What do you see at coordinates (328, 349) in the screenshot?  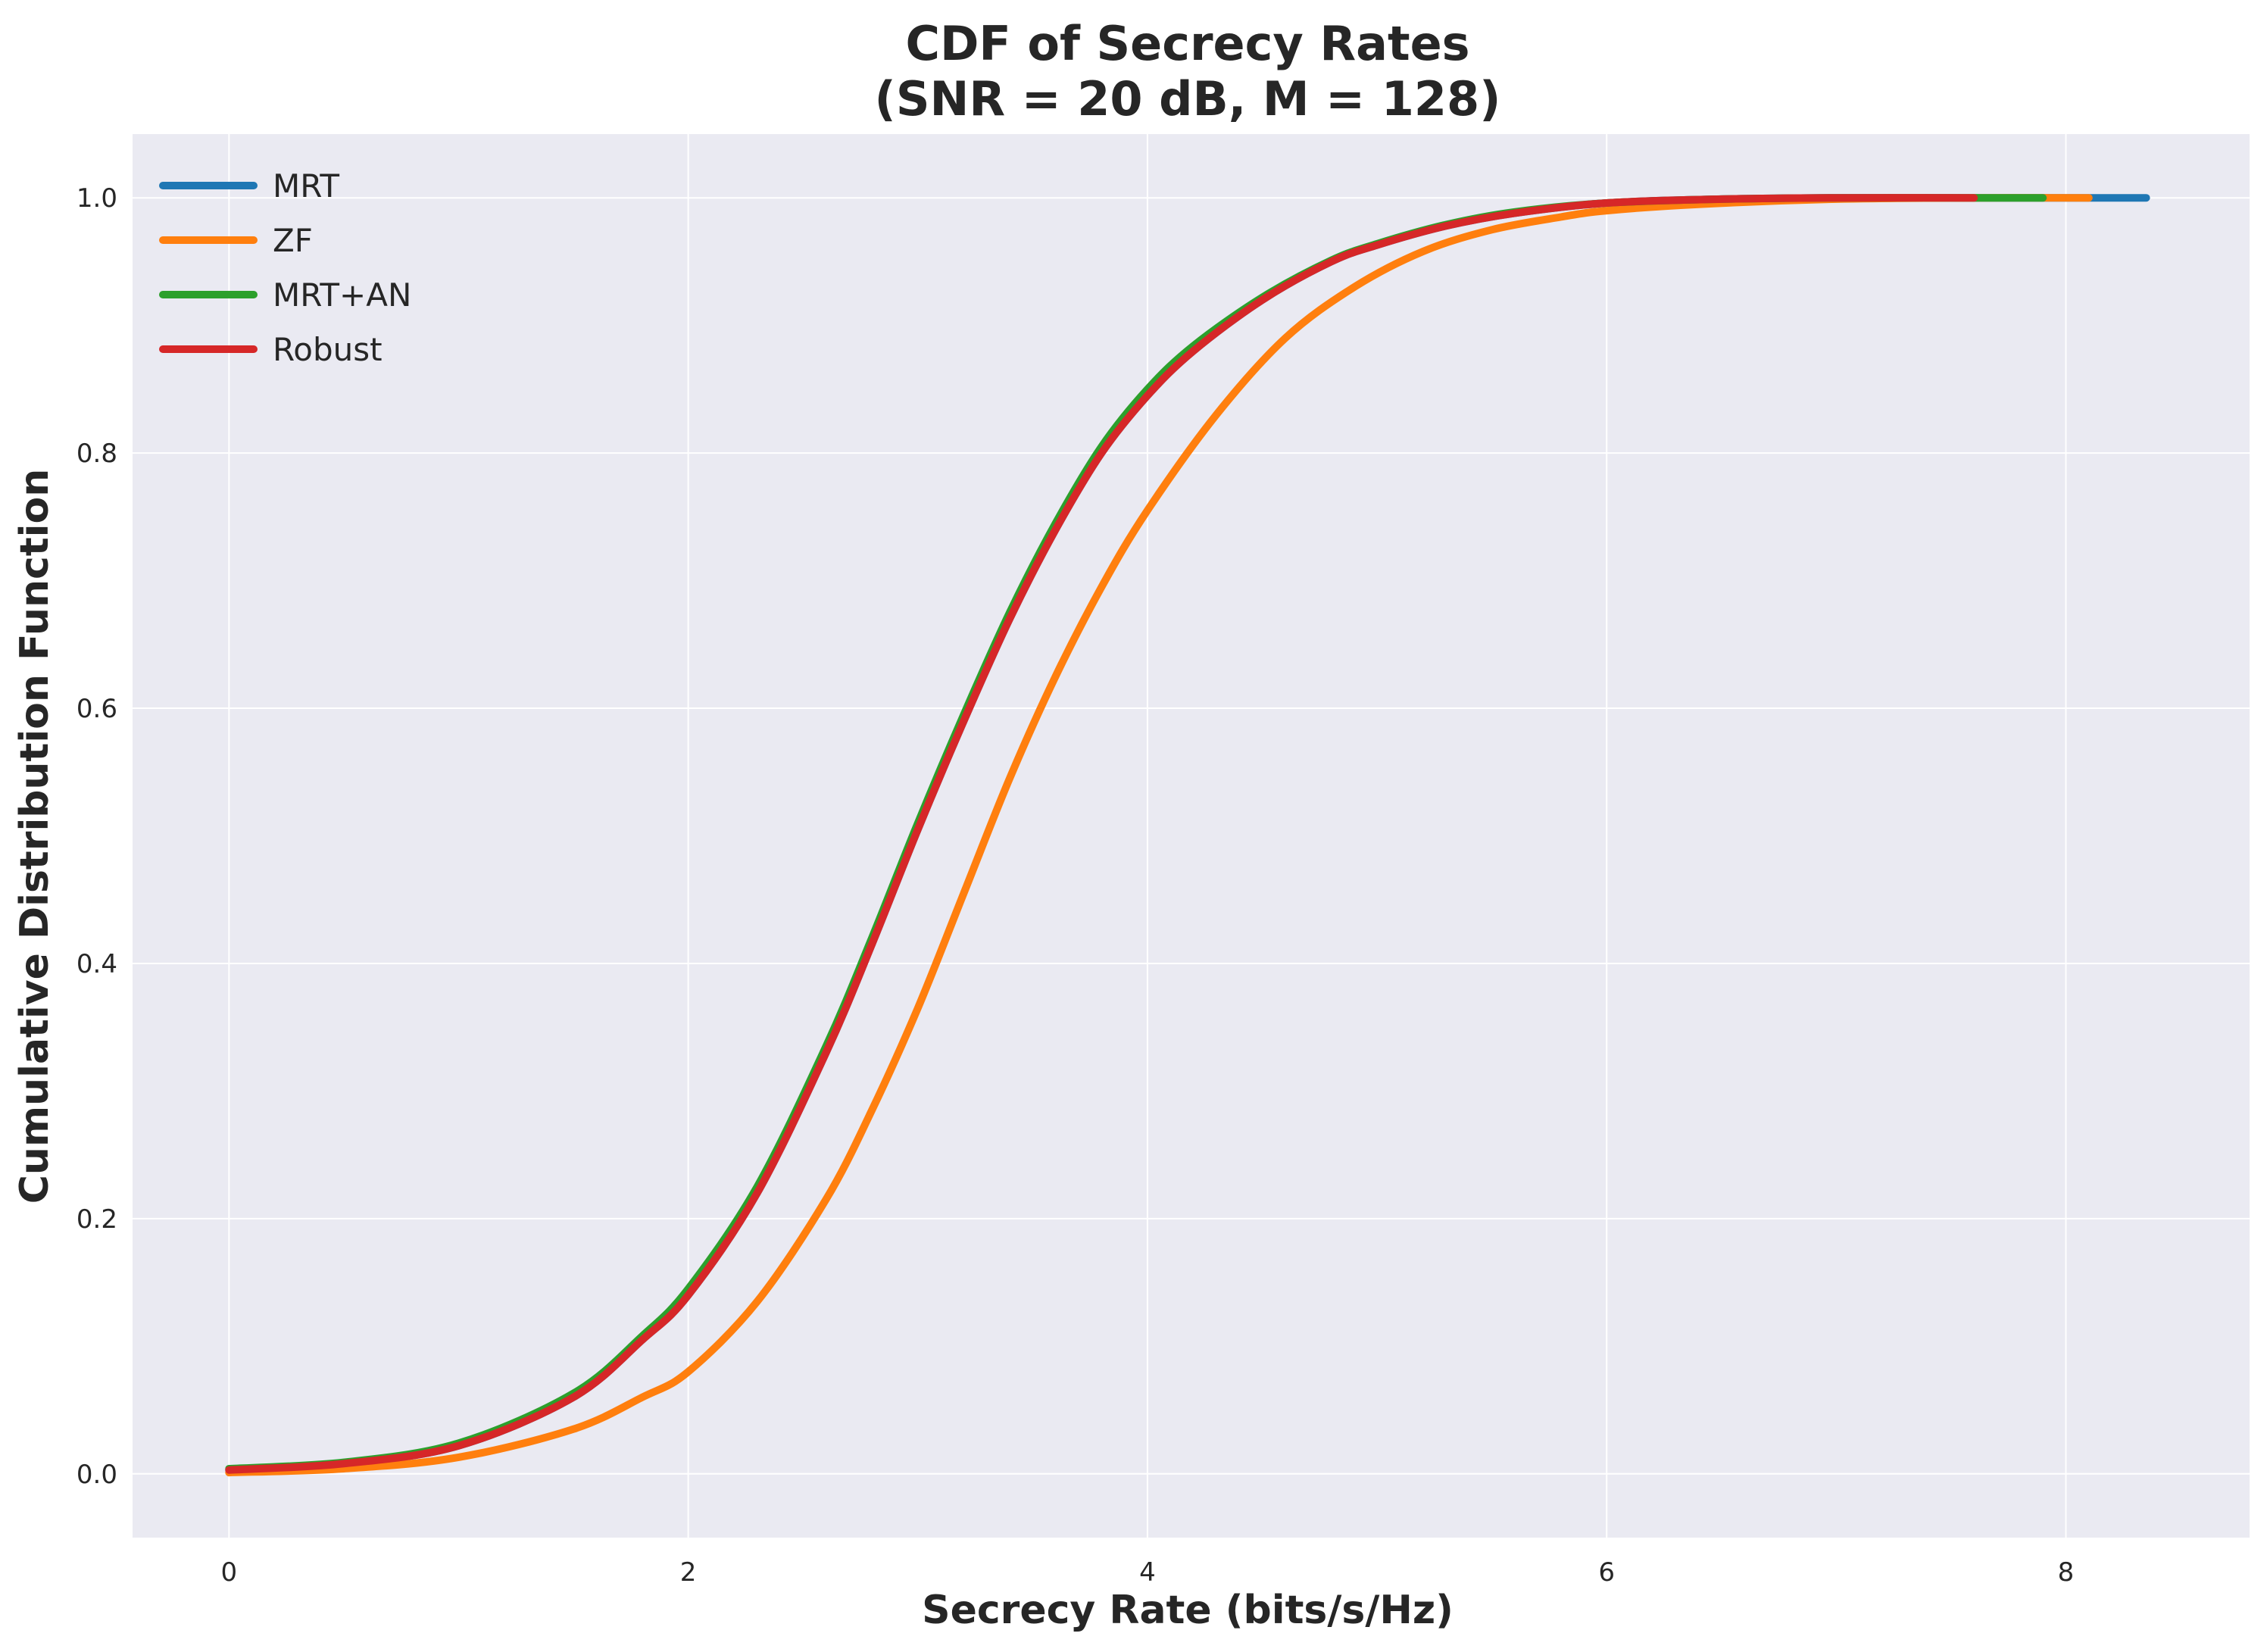 I see `legend-label: Robust` at bounding box center [328, 349].